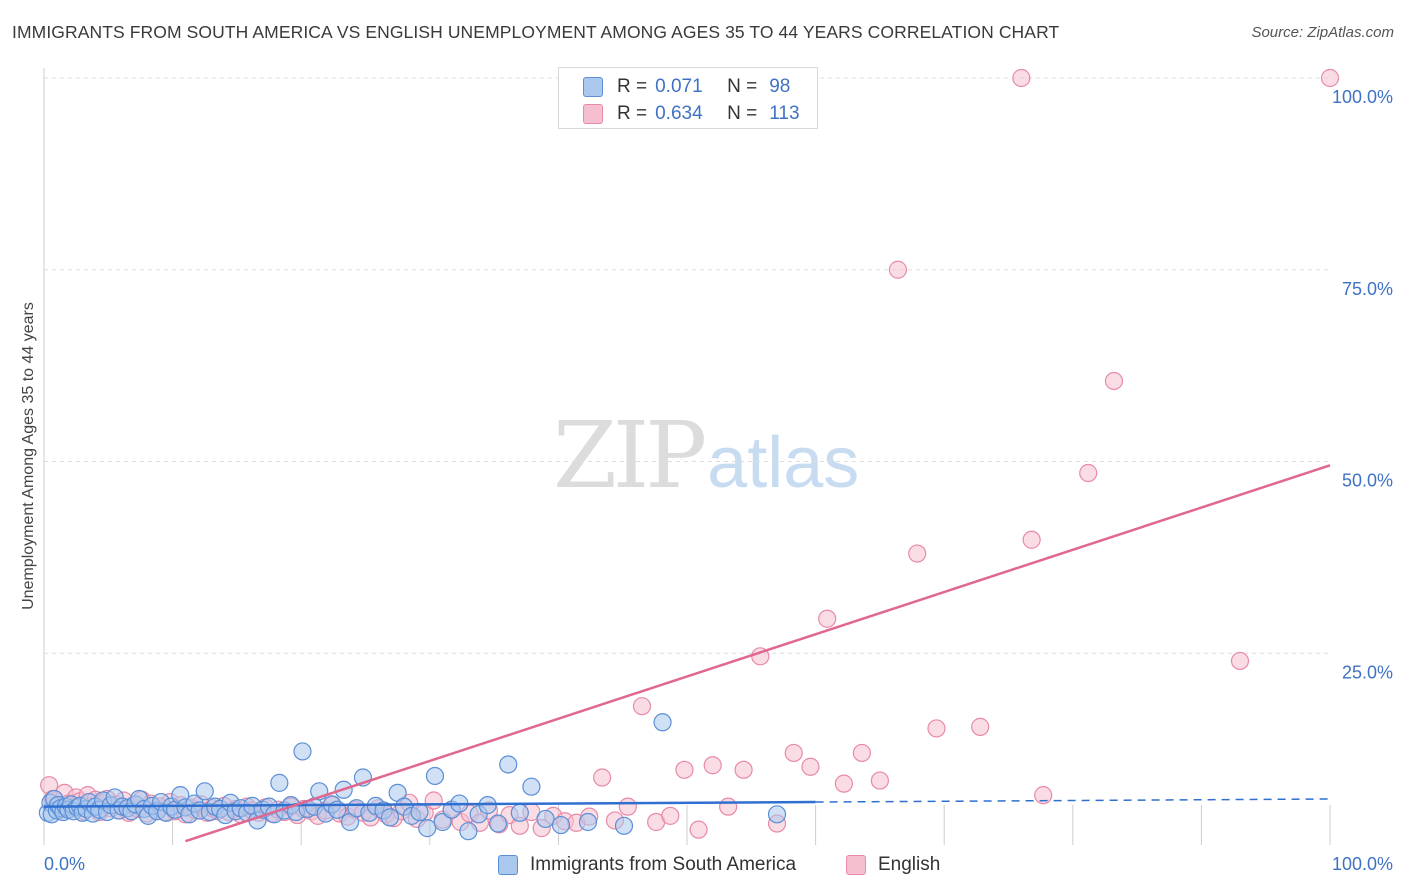  Describe the element at coordinates (909, 864) in the screenshot. I see `bottom-legend-label-english: English` at that location.